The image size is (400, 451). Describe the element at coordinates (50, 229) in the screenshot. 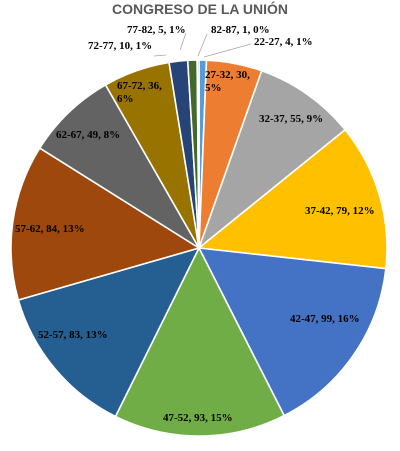

I see `data-label-57-62: 57-62, 84, 13%` at that location.